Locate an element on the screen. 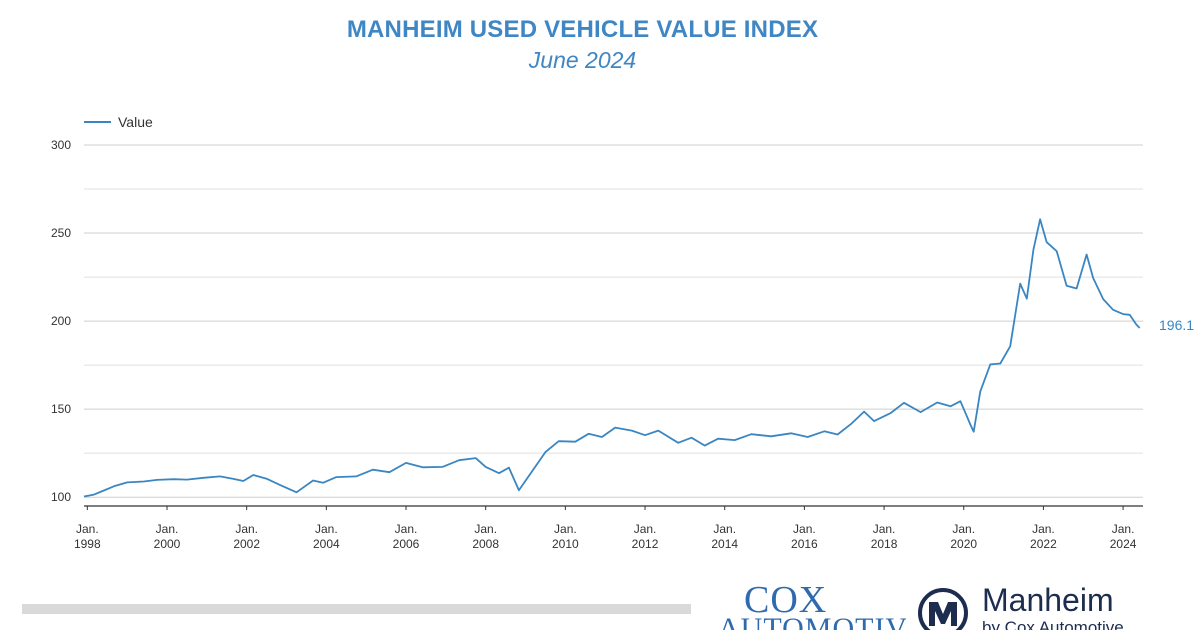  x-tick-label-year: 2018 is located at coordinates (884, 544).